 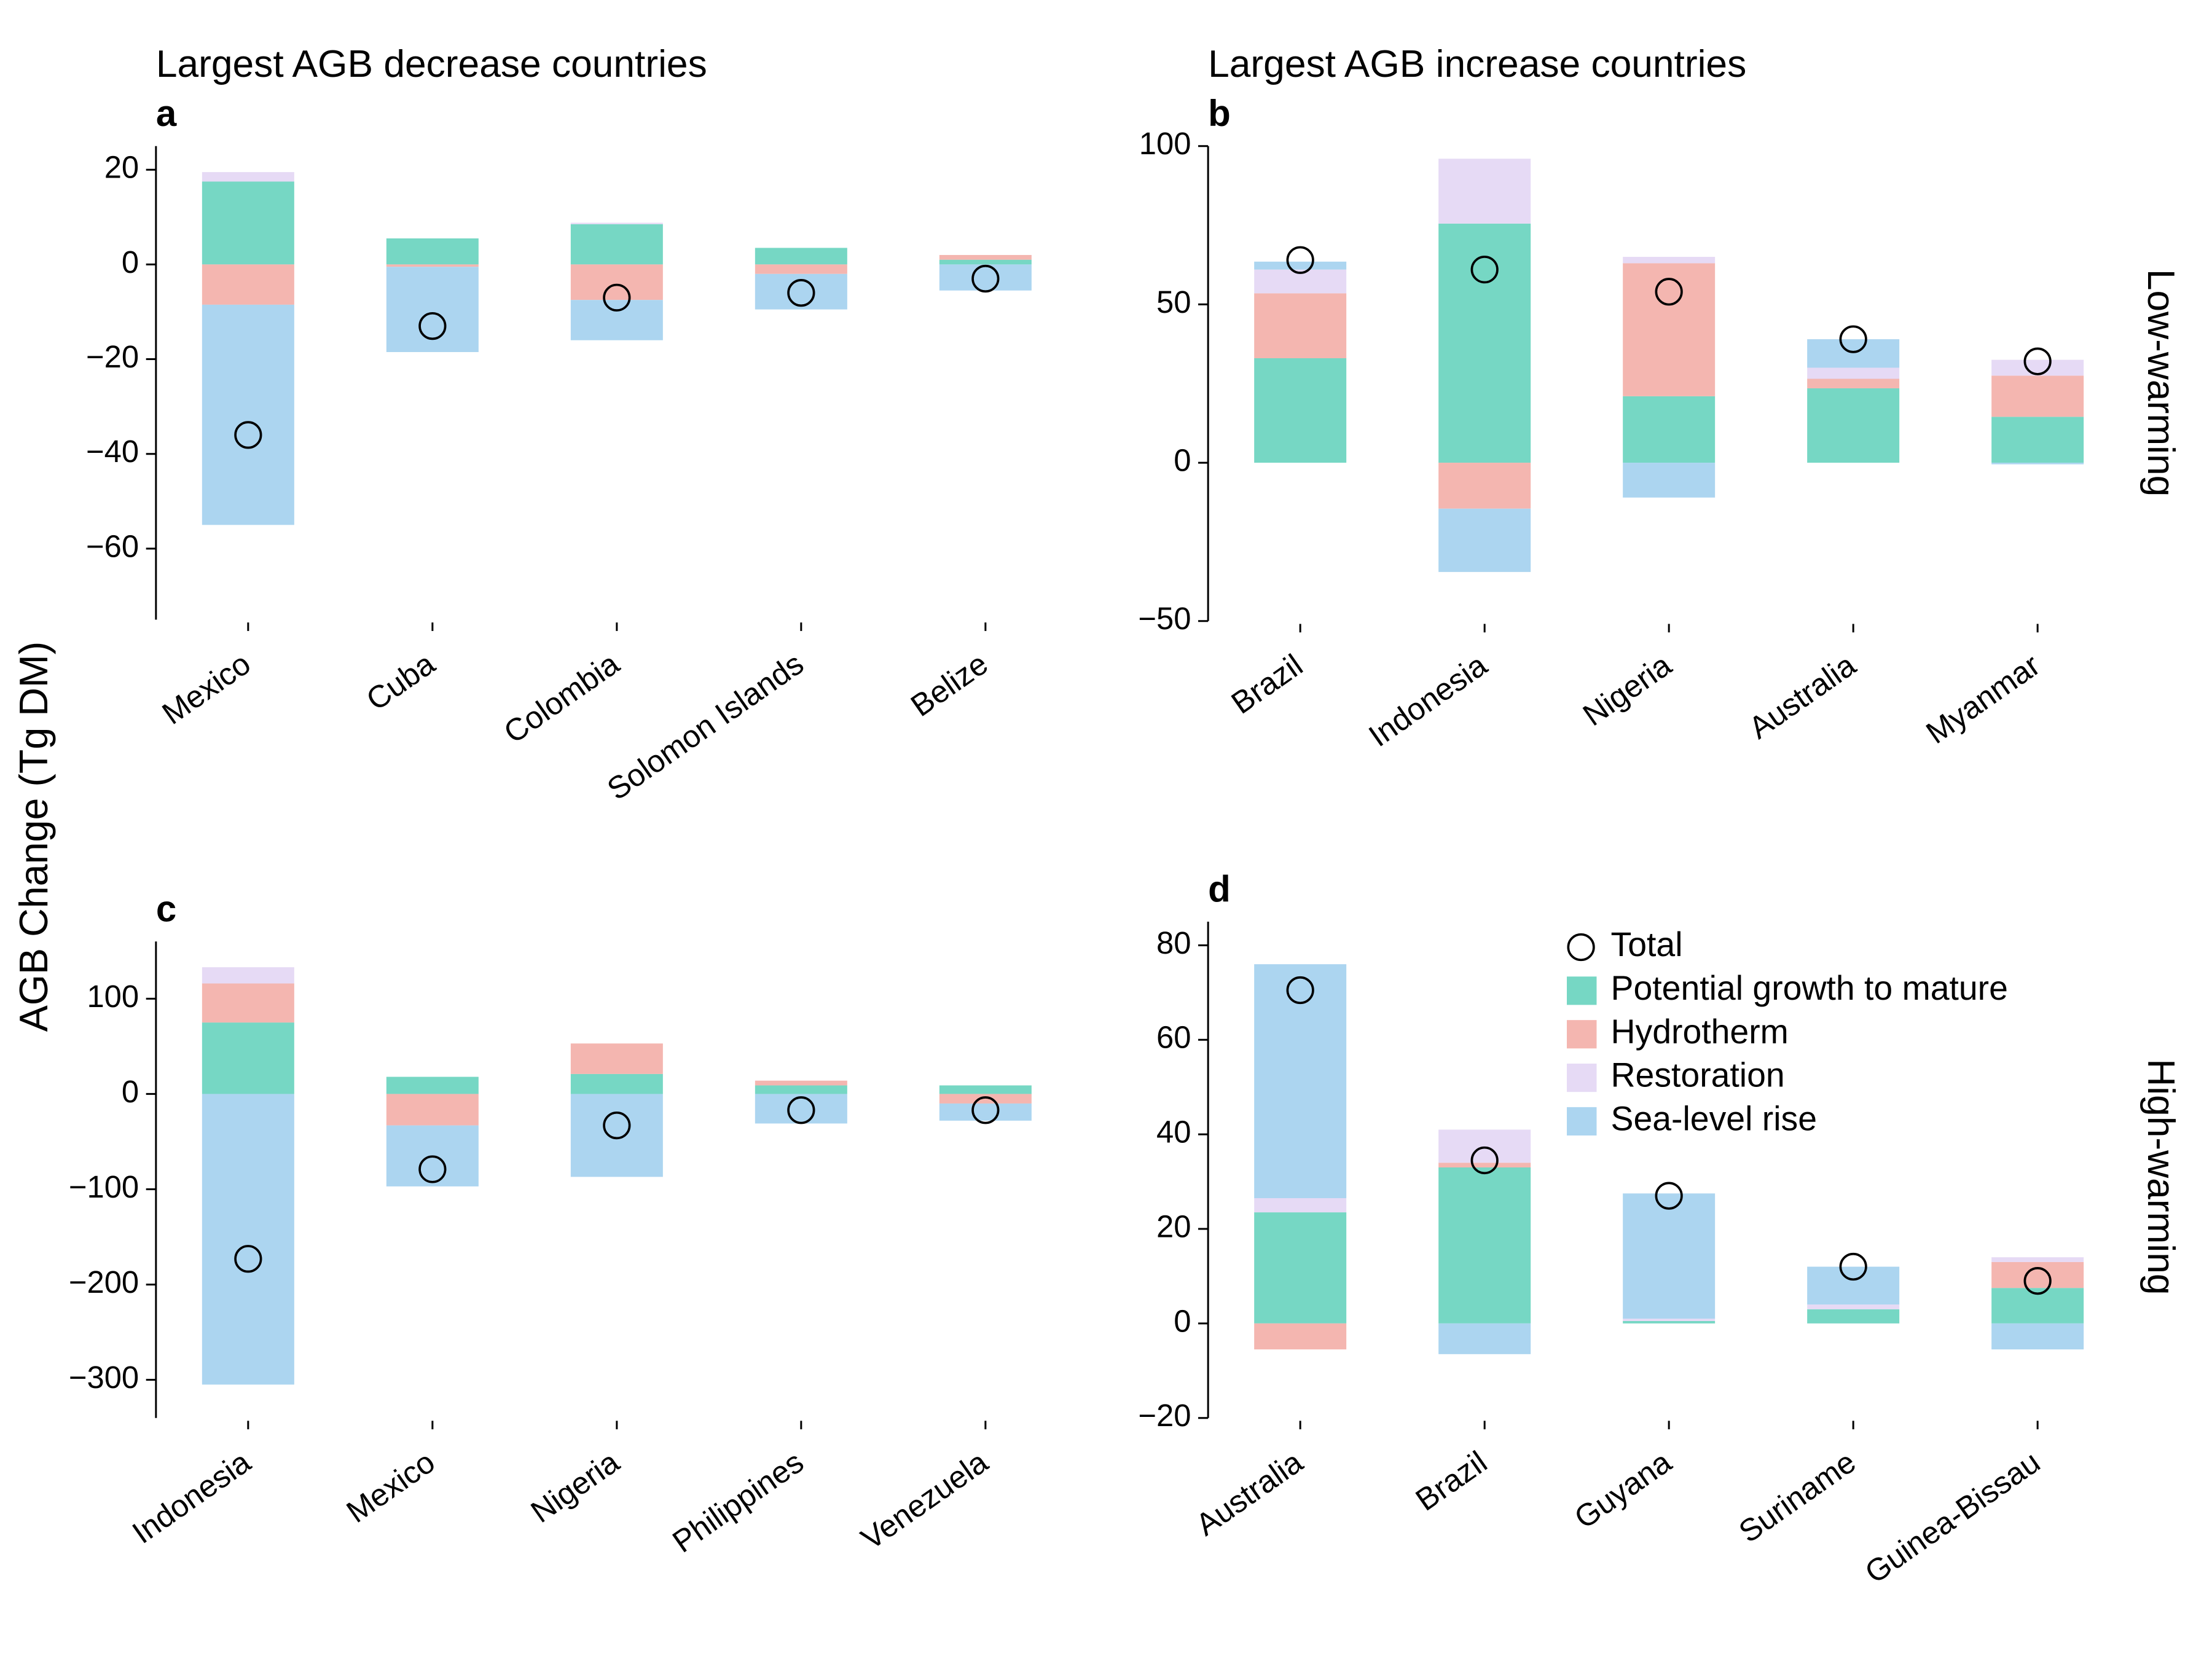 What do you see at coordinates (34, 836) in the screenshot?
I see `y-axis-label: AGB Change (Tg DM)` at bounding box center [34, 836].